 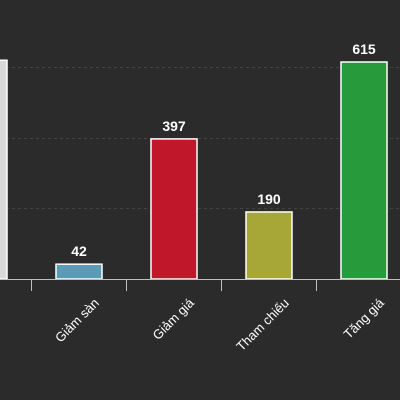 I want to click on value-label-1: 42, so click(x=79, y=251).